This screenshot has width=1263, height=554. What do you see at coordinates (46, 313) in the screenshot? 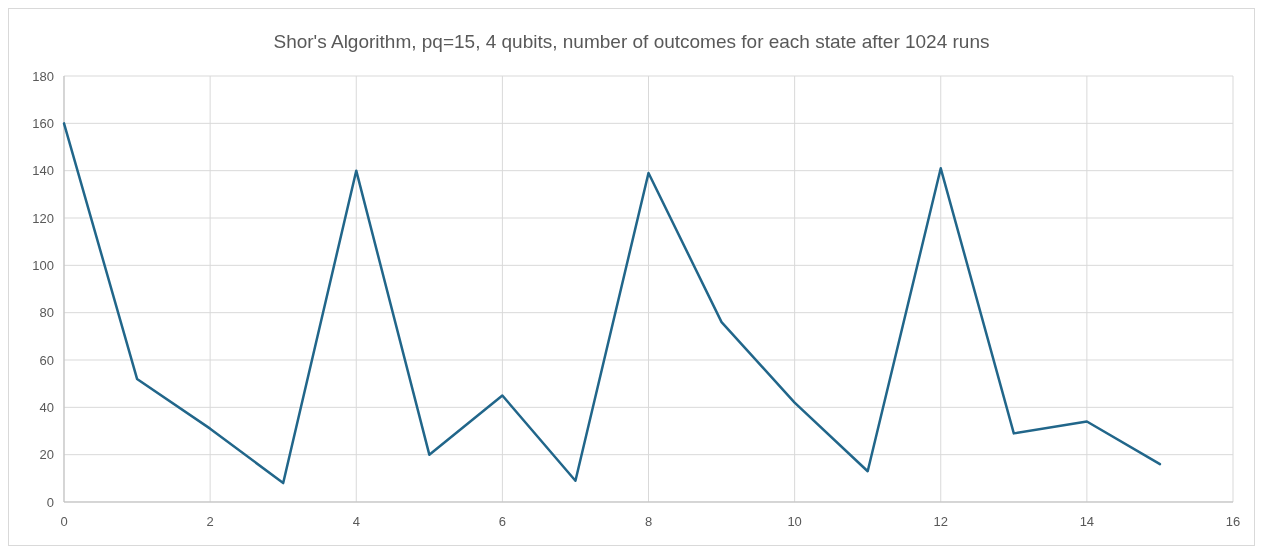
I see `y-tick-label: 80` at bounding box center [46, 313].